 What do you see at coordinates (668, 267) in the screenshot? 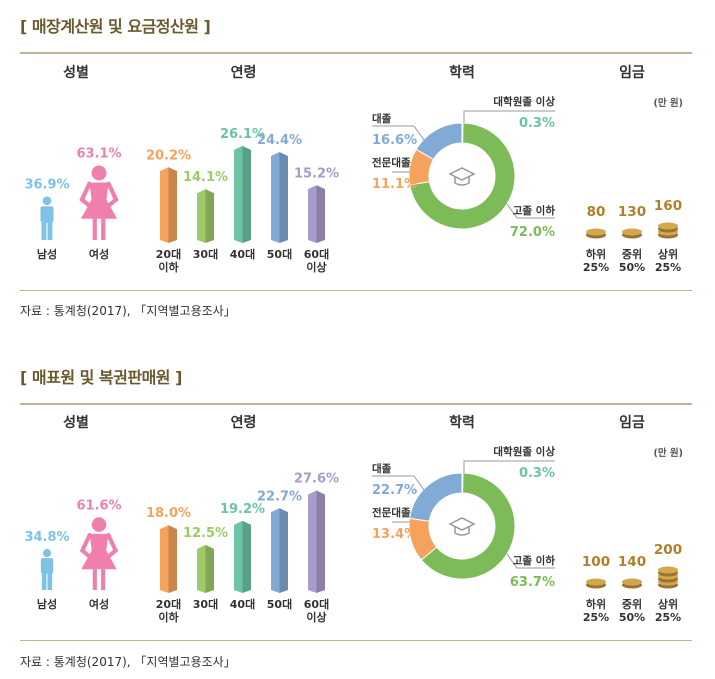
I see `label-line: 25%` at bounding box center [668, 267].